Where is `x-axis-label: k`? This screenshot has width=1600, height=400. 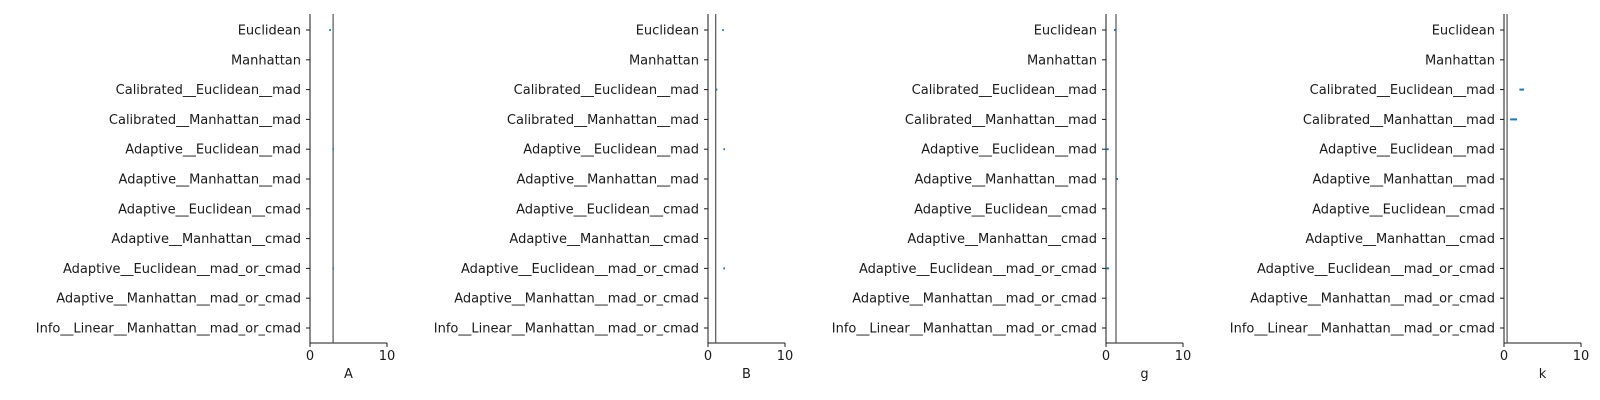
x-axis-label: k is located at coordinates (1543, 374).